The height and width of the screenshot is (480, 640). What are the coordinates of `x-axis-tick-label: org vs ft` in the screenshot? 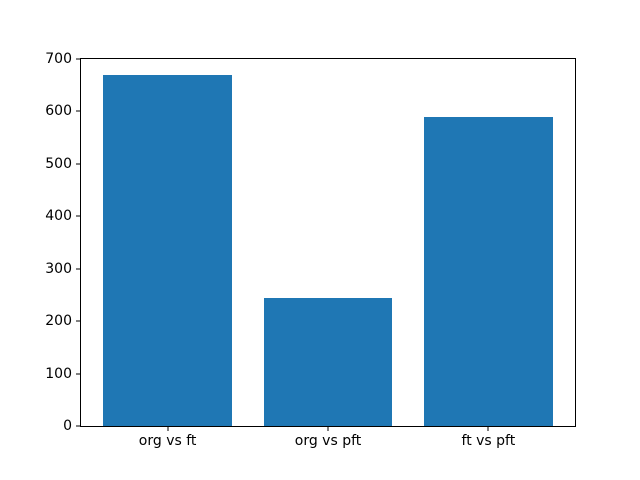 It's located at (167, 441).